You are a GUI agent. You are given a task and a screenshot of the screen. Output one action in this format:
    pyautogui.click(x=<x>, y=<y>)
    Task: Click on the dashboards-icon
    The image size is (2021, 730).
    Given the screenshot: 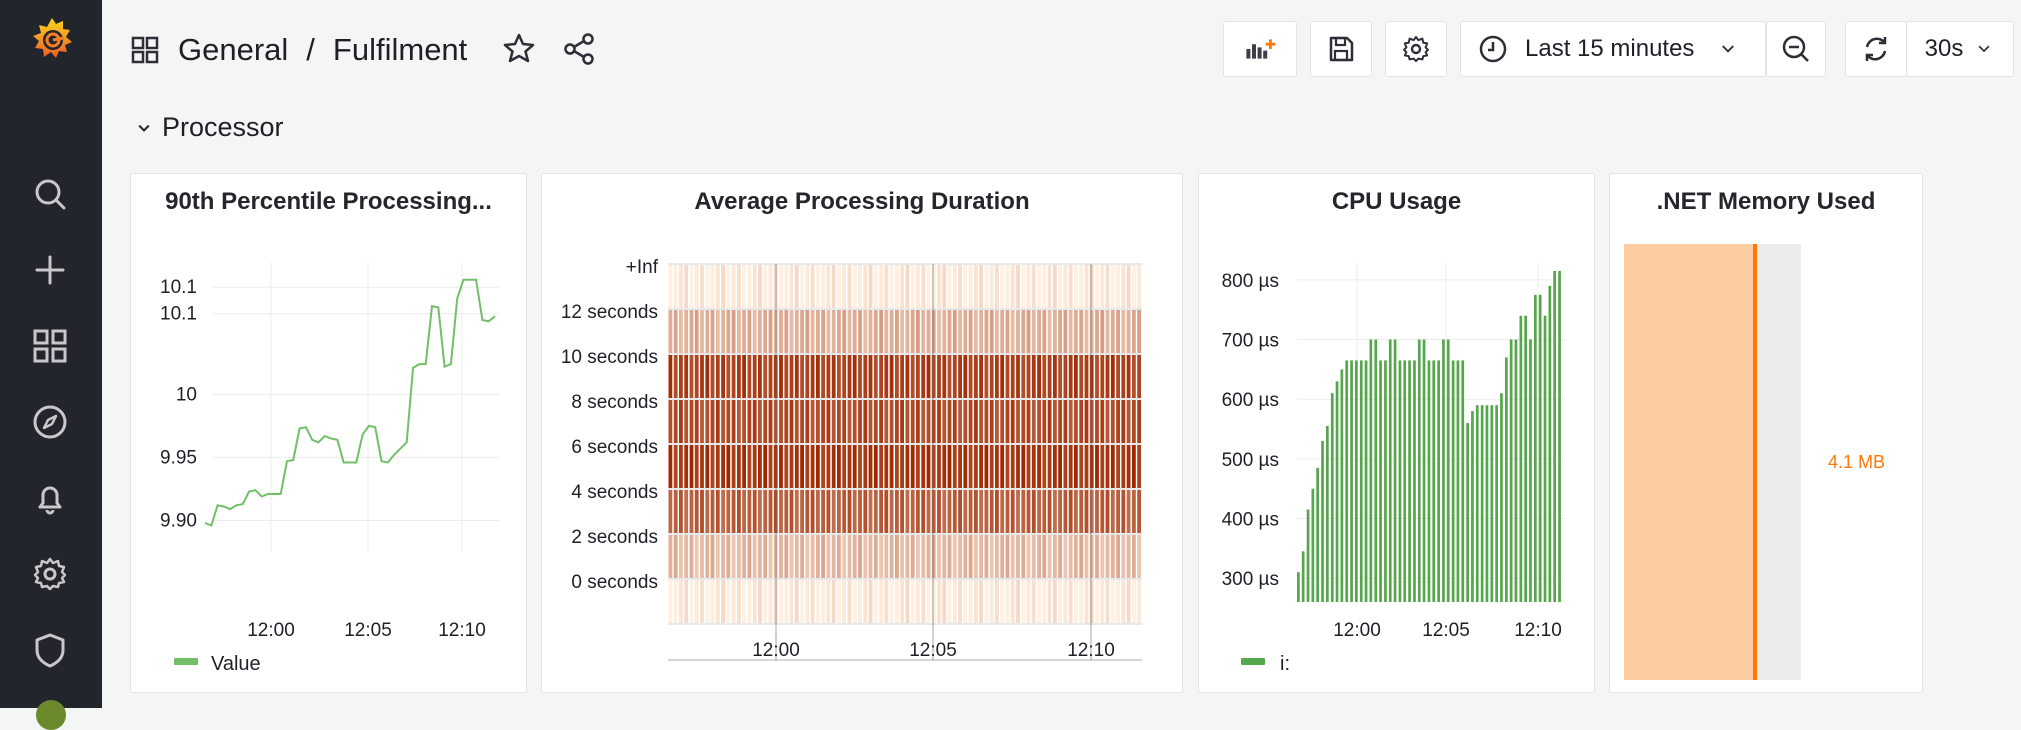 What is the action you would take?
    pyautogui.click(x=50, y=346)
    